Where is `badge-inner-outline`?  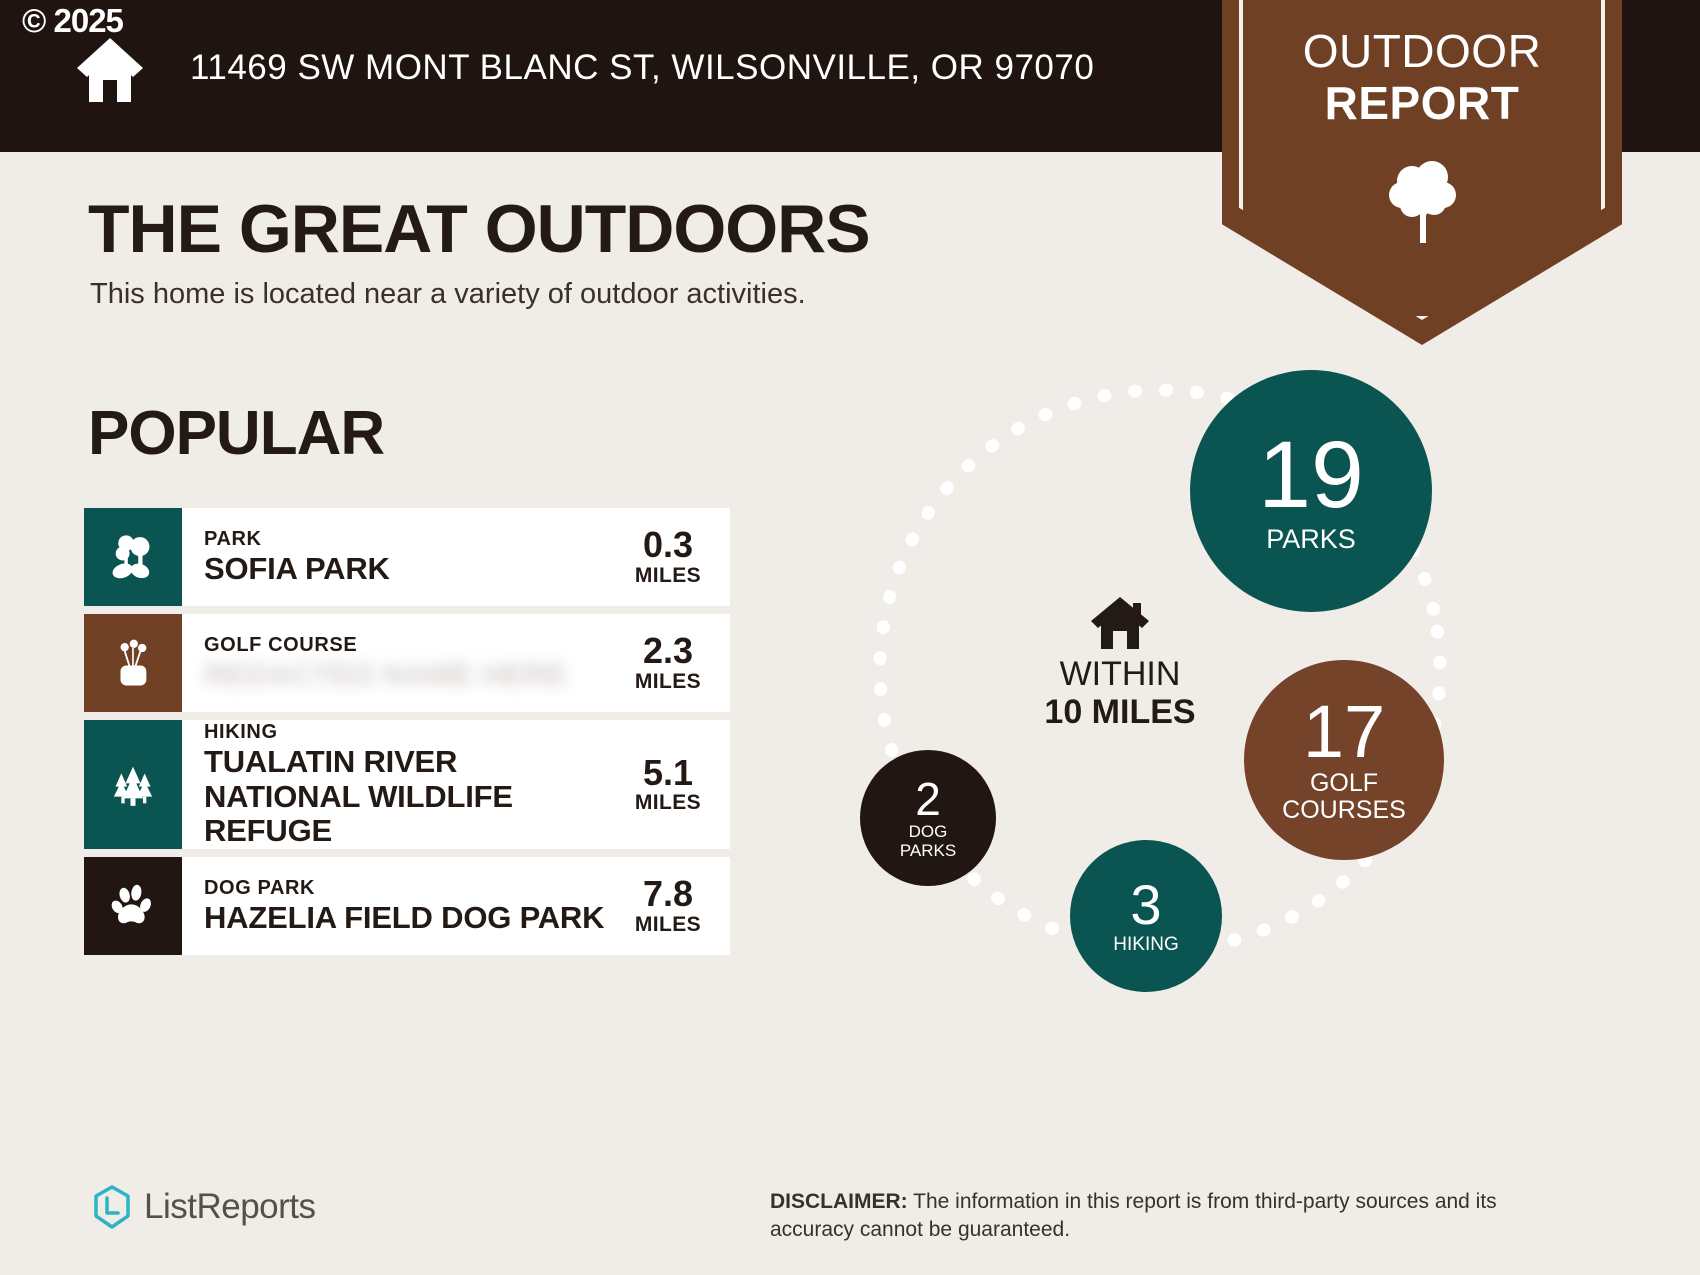 badge-inner-outline is located at coordinates (1422, 160).